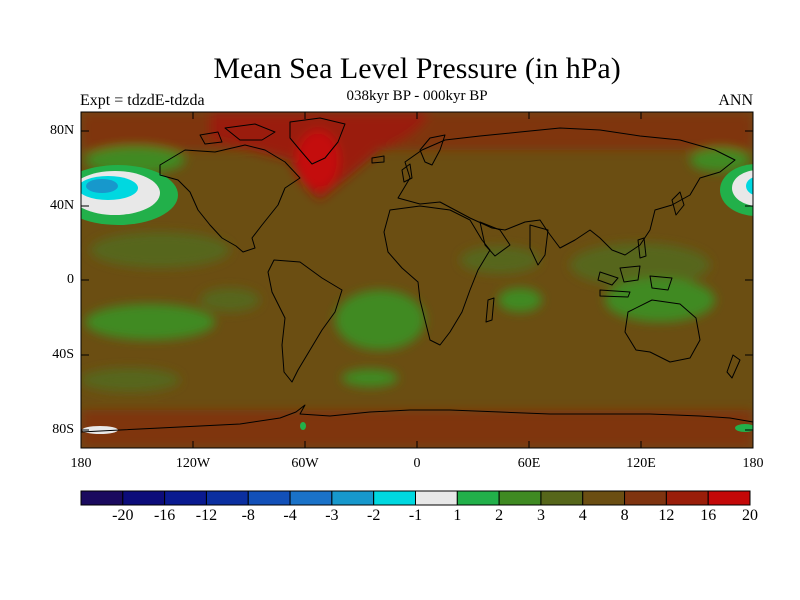 The image size is (800, 600). I want to click on colorbar-label: -4, so click(290, 515).